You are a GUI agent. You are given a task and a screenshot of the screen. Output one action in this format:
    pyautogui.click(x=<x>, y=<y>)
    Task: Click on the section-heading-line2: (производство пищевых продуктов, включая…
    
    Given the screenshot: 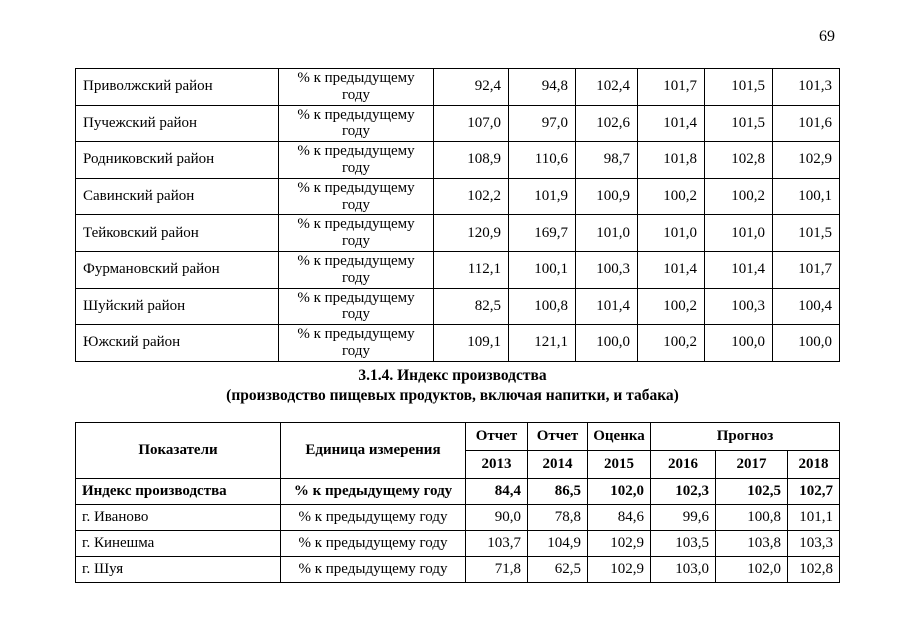 What is the action you would take?
    pyautogui.click(x=452, y=395)
    